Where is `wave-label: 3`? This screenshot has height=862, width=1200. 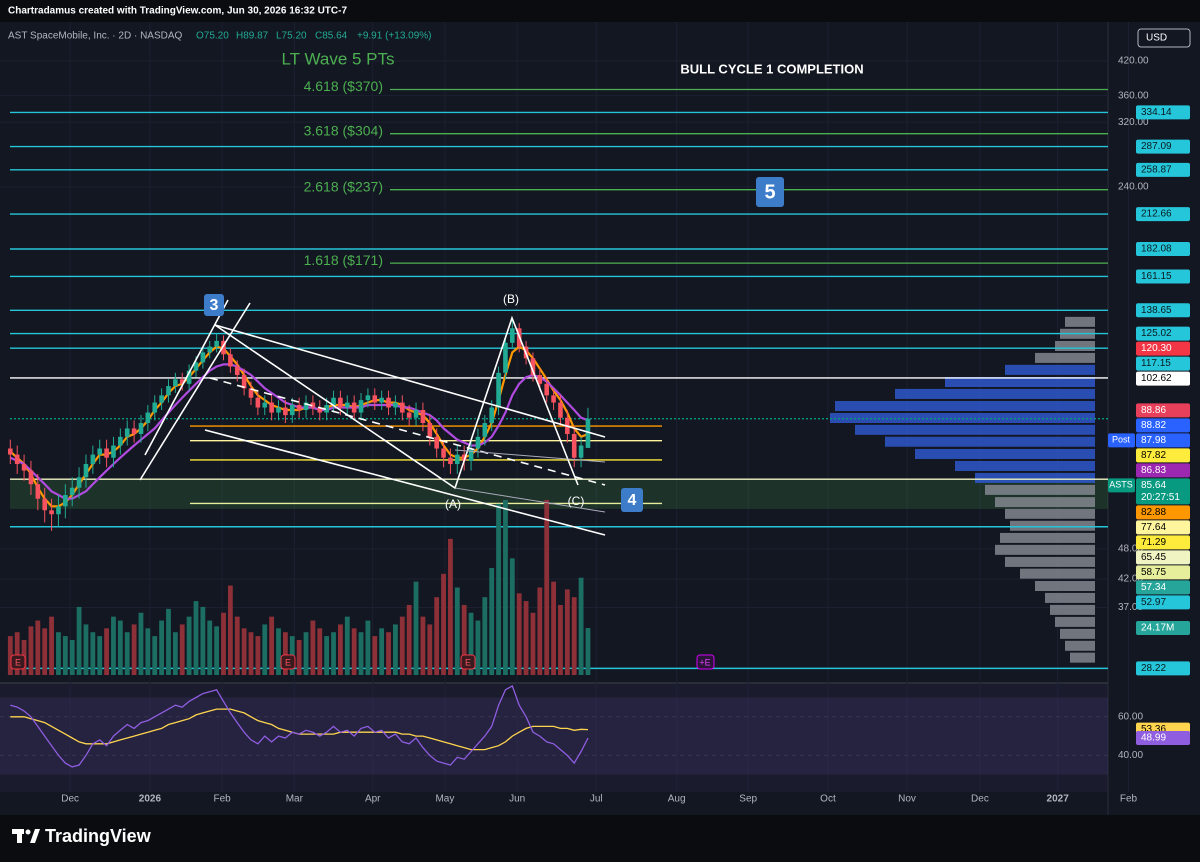 wave-label: 3 is located at coordinates (214, 305).